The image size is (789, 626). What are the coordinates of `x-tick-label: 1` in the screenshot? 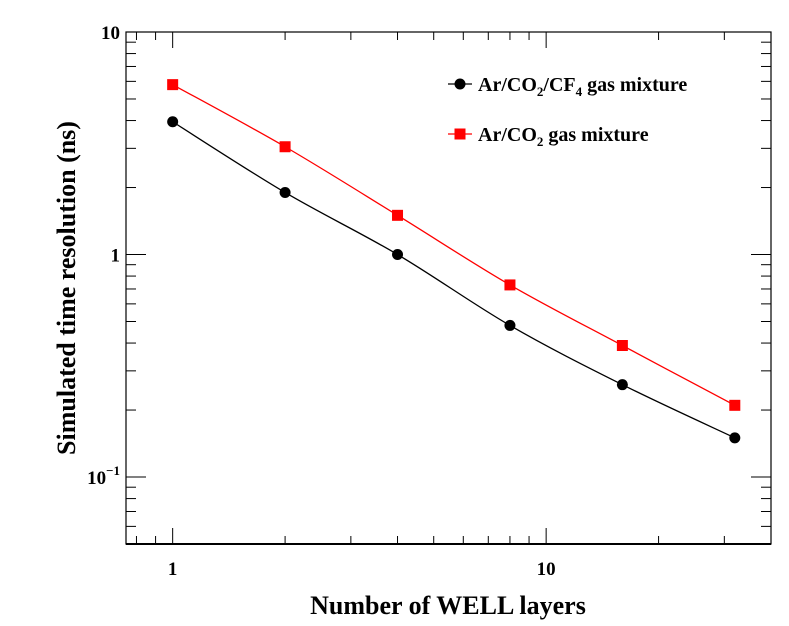 It's located at (173, 569).